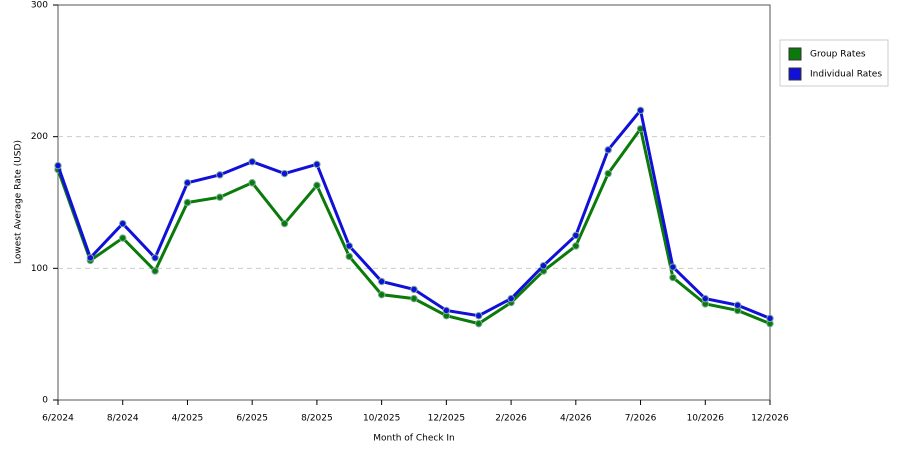  What do you see at coordinates (511, 419) in the screenshot?
I see `x-tick-label: 2/2026` at bounding box center [511, 419].